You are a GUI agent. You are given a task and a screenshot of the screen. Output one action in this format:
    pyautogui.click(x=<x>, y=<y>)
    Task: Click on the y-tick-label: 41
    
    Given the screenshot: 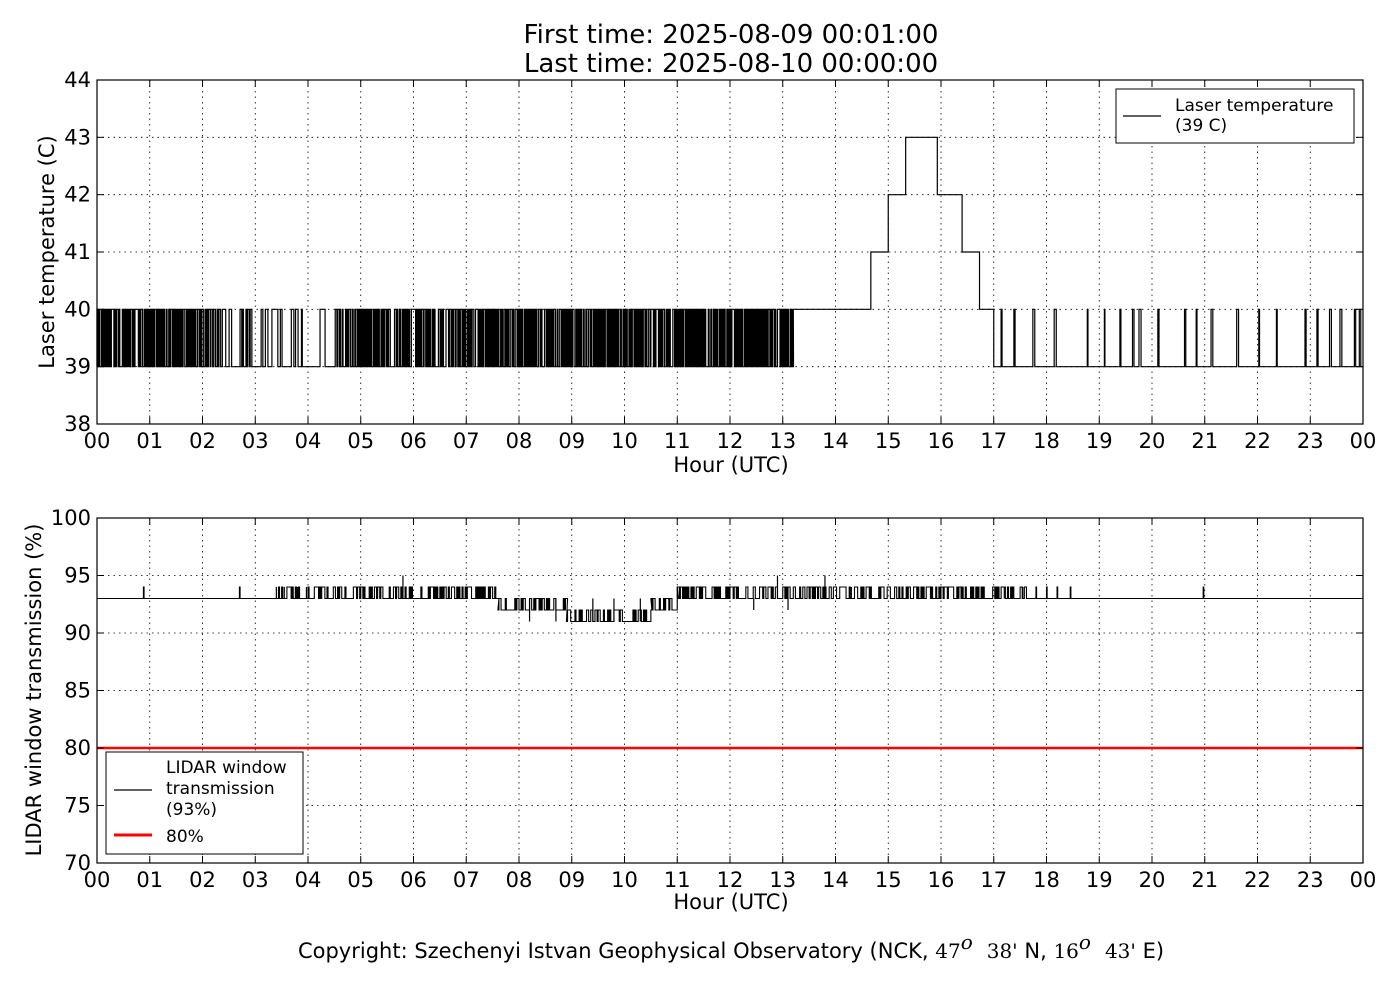 What is the action you would take?
    pyautogui.click(x=77, y=252)
    